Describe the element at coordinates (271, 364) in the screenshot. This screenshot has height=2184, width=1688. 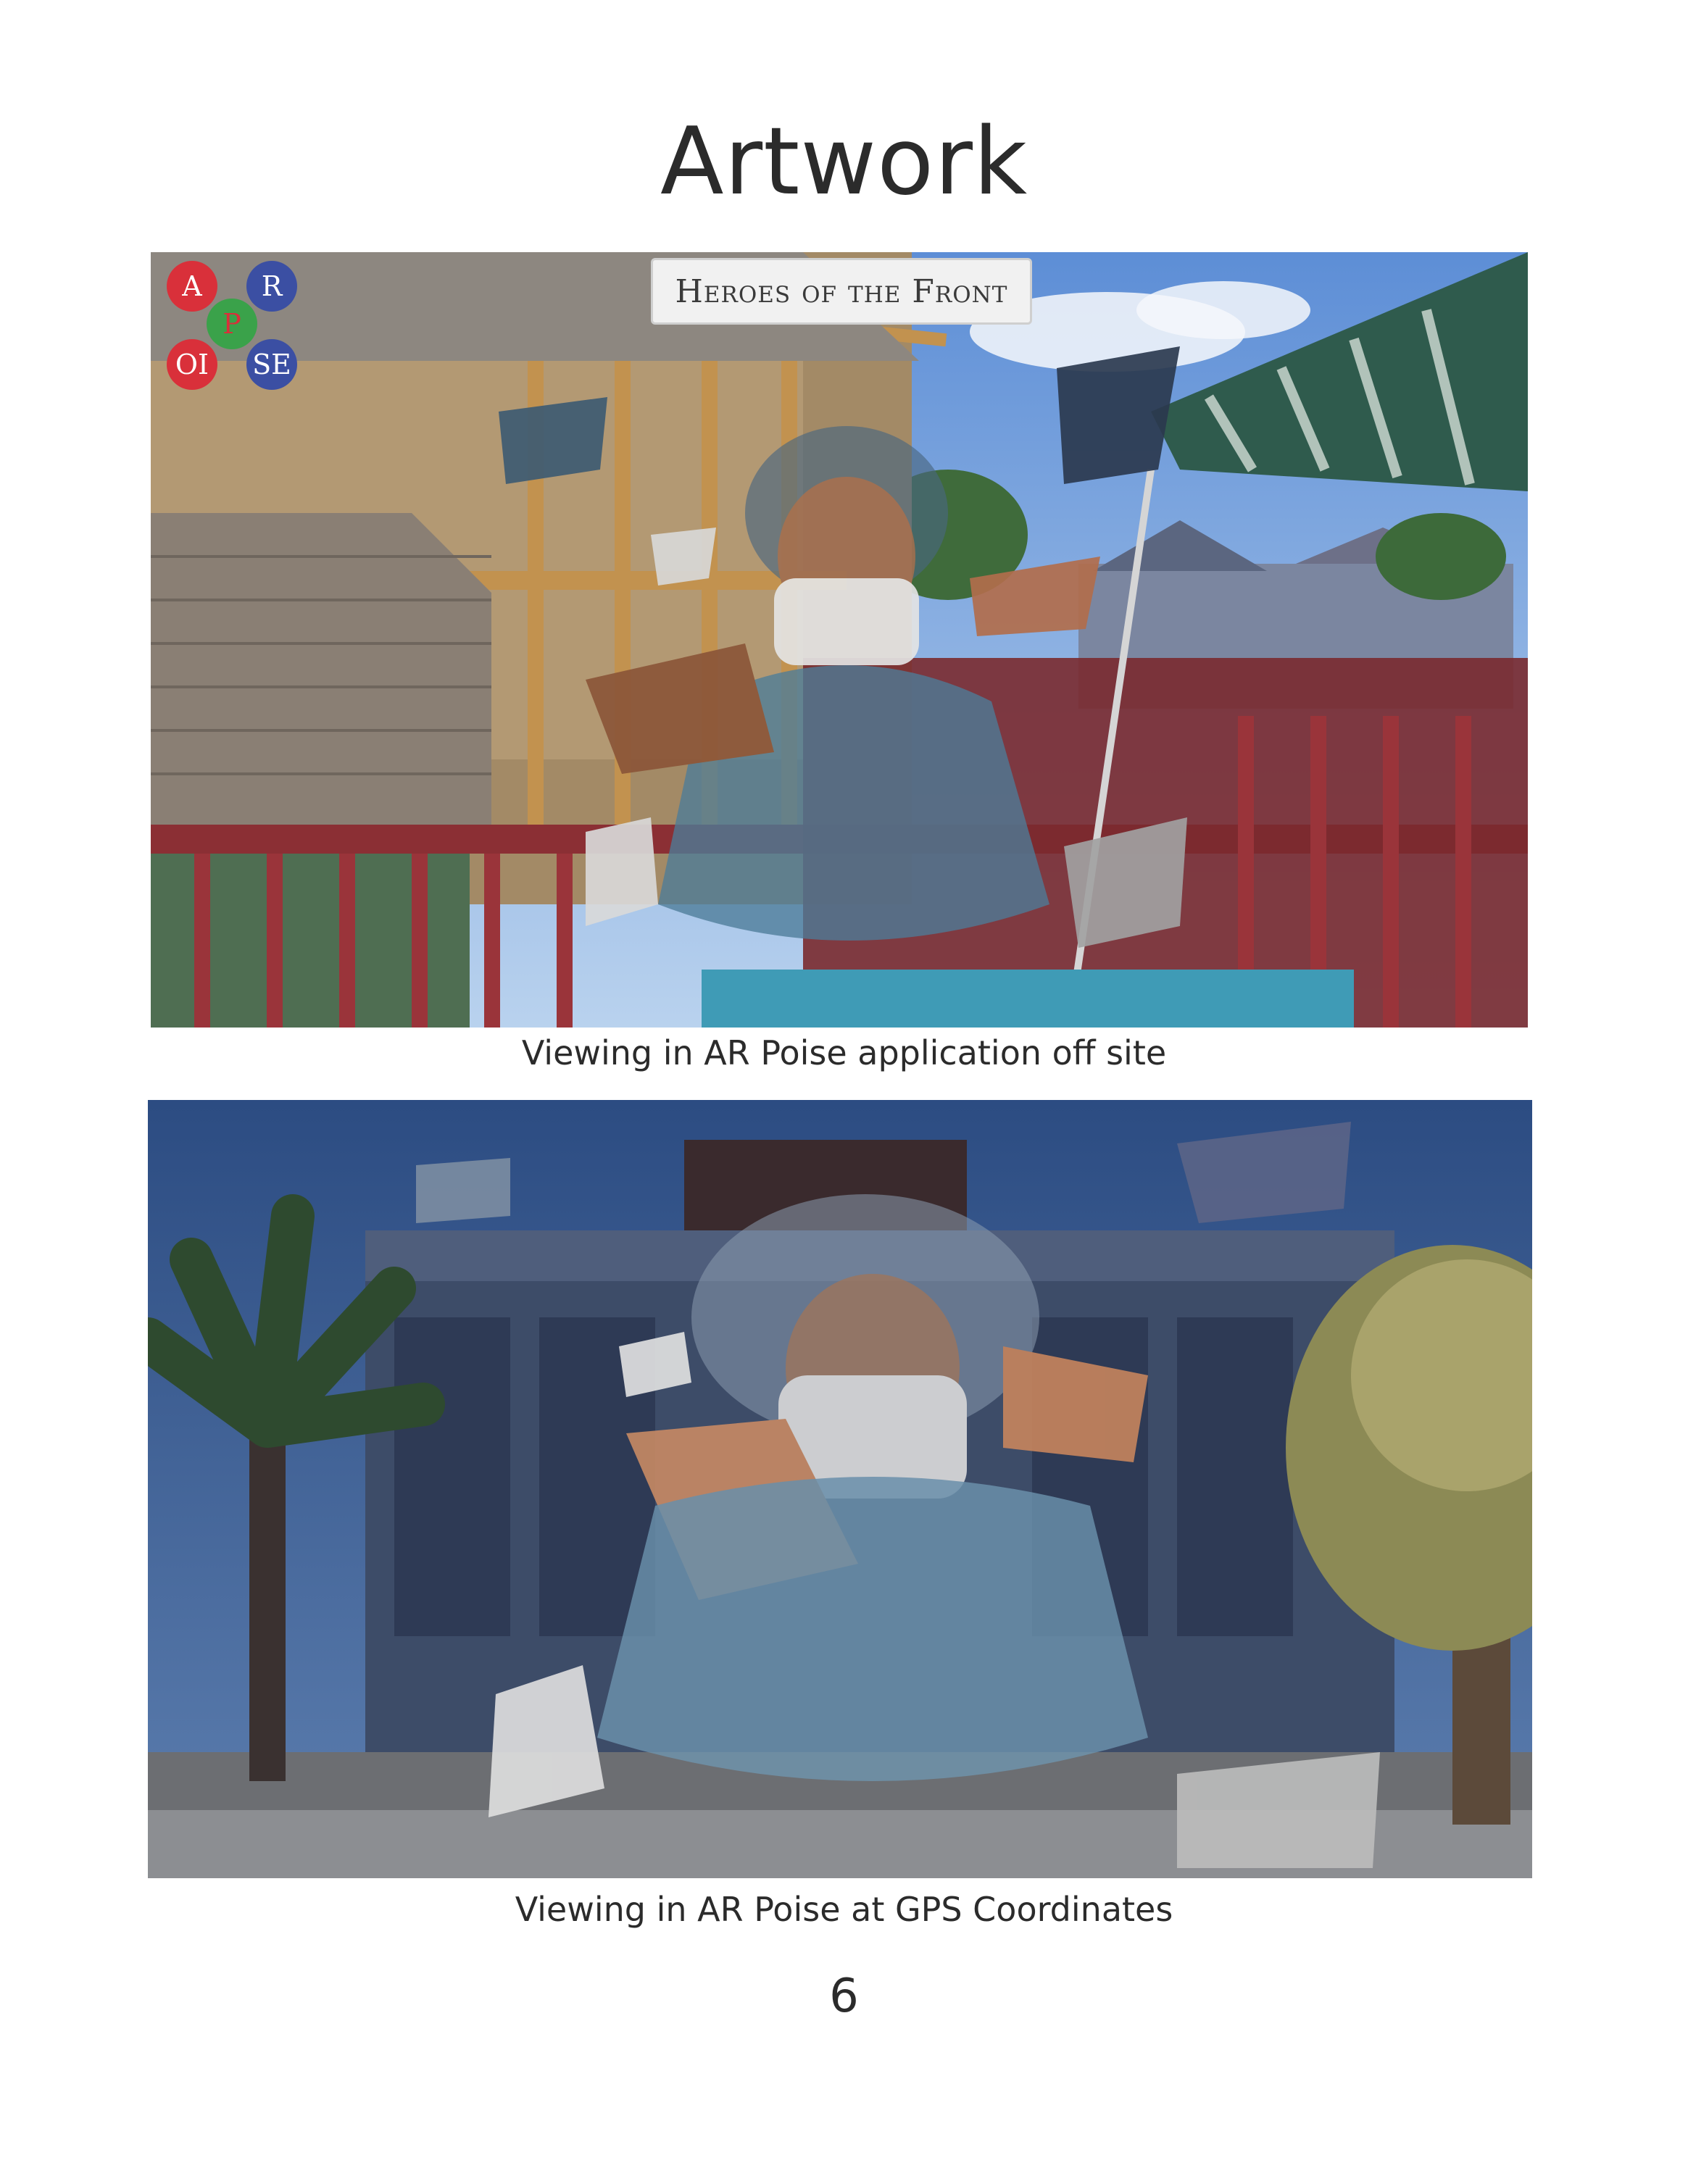
I see `logo-circle-se: SE` at that location.